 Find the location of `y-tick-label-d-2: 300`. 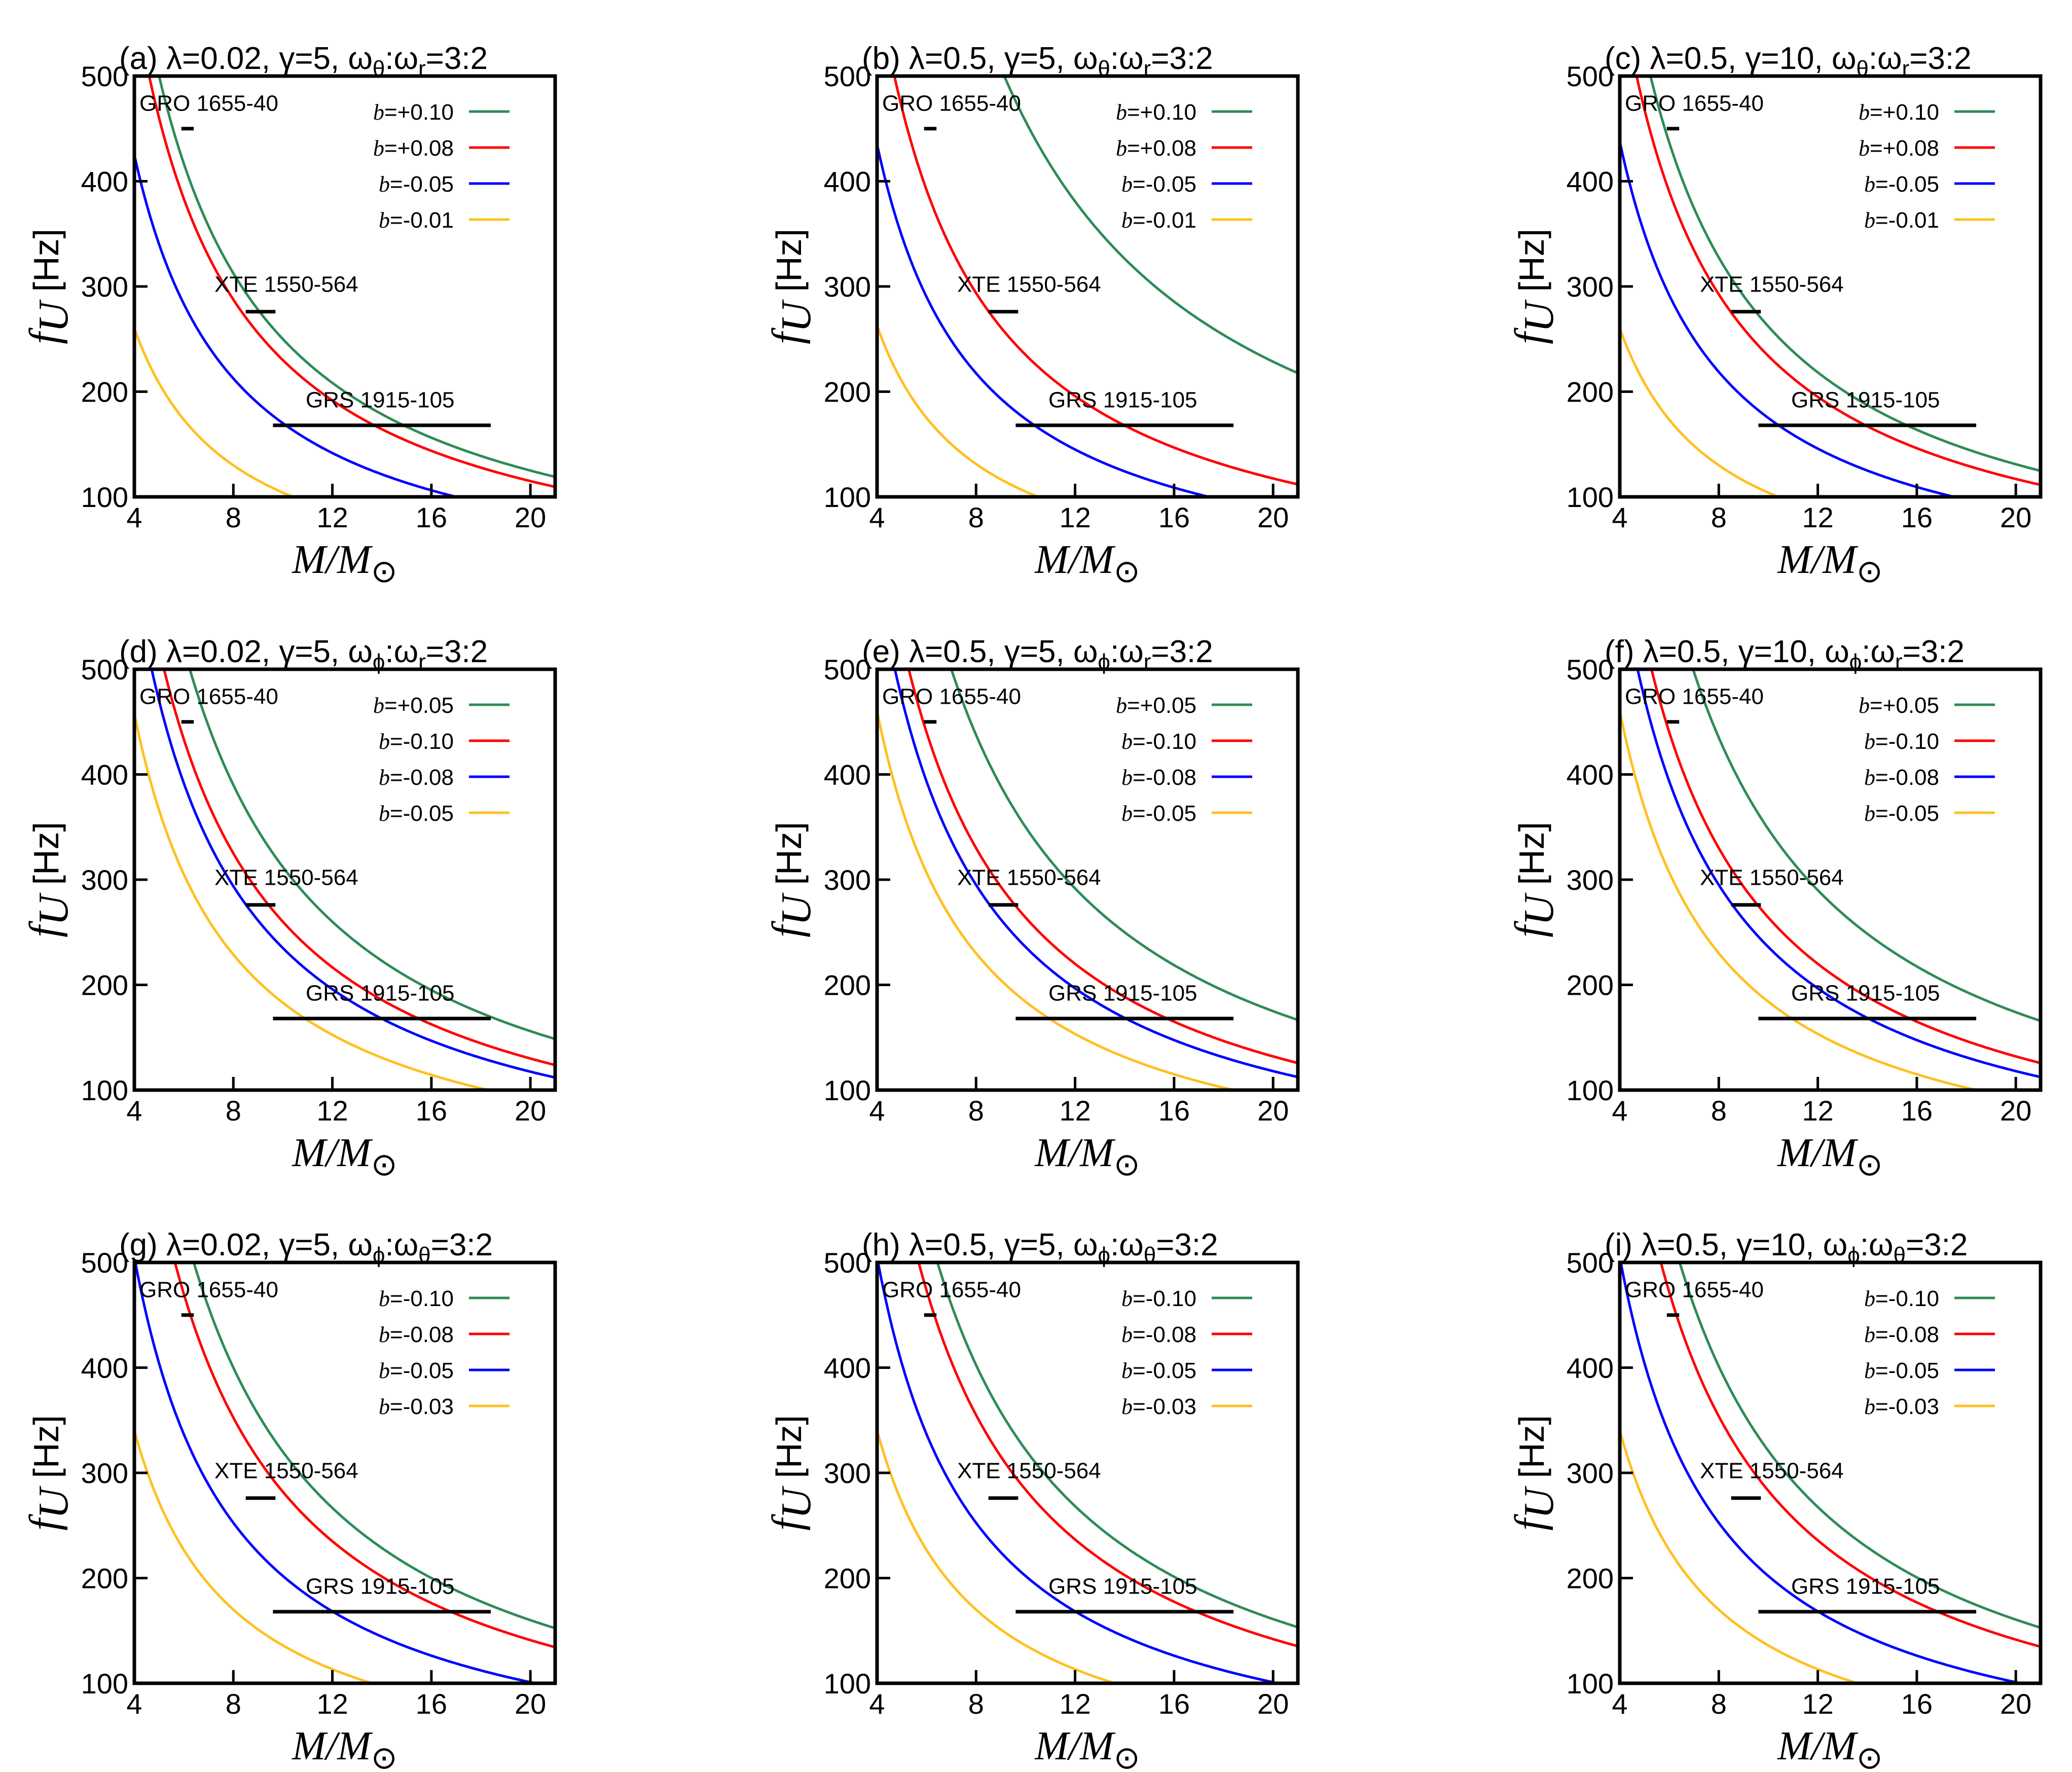

y-tick-label-d-2: 300 is located at coordinates (104, 880).